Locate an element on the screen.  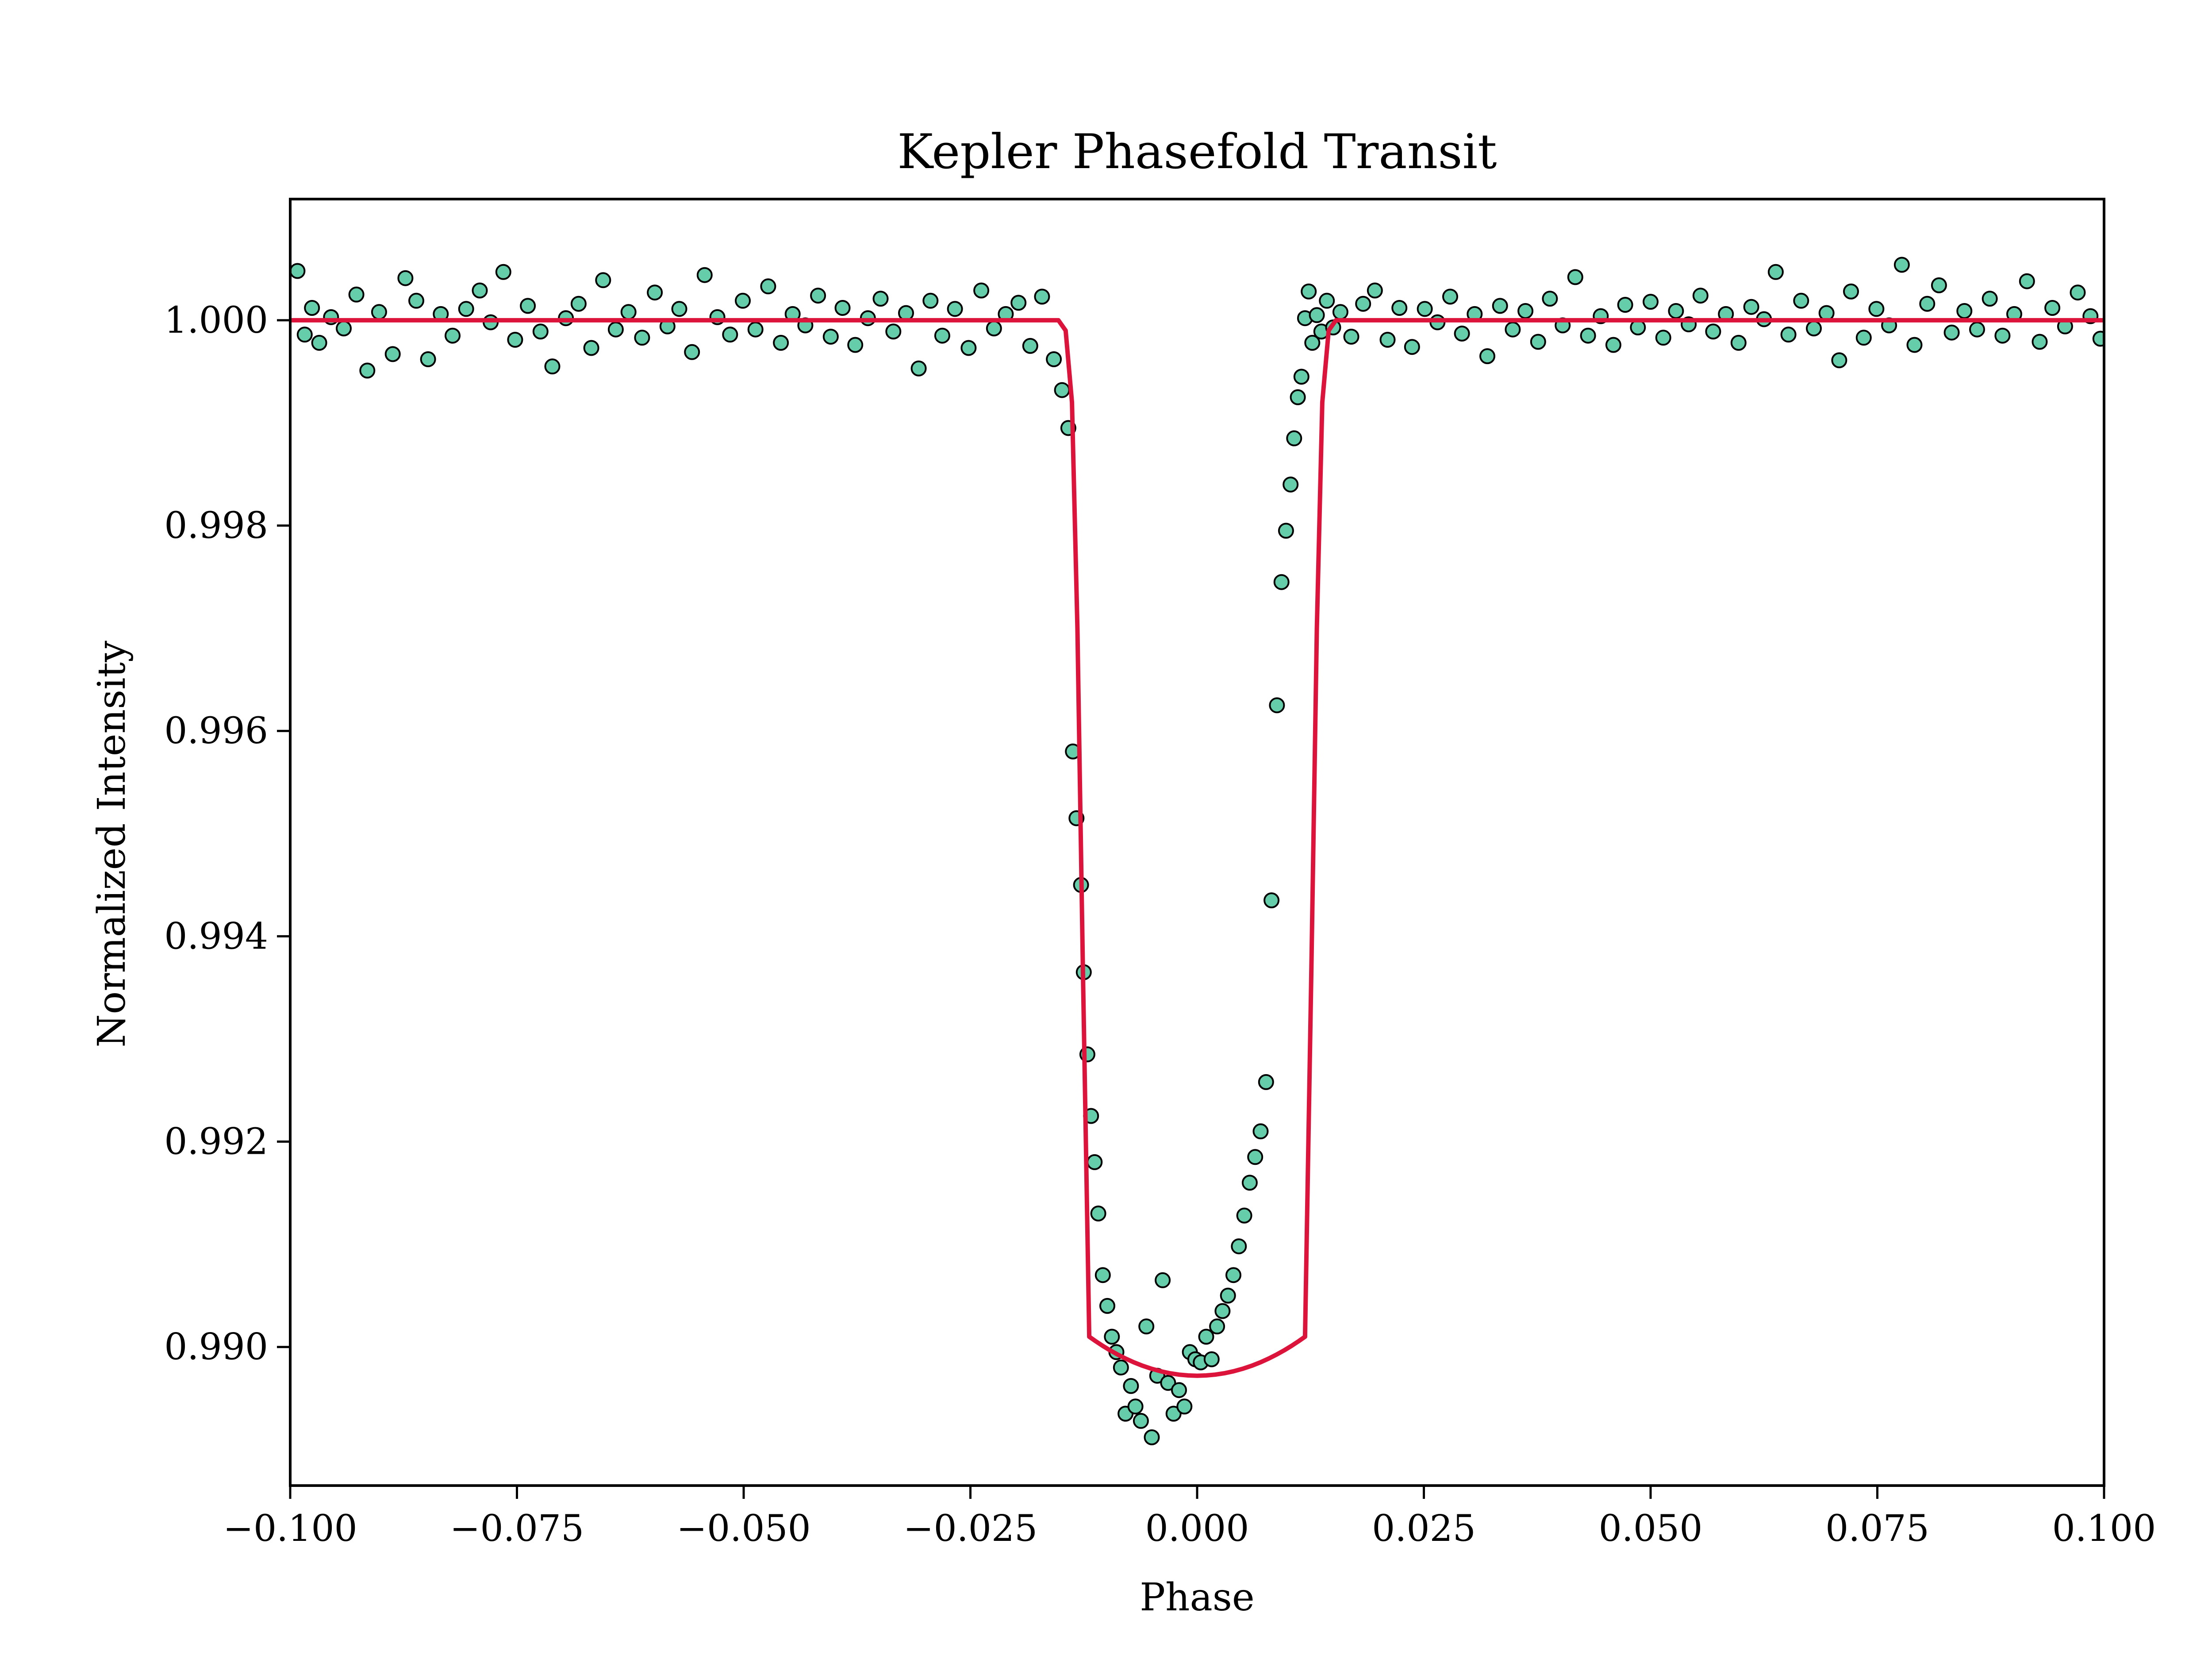
x-tick-label: −0.075 is located at coordinates (517, 1529).